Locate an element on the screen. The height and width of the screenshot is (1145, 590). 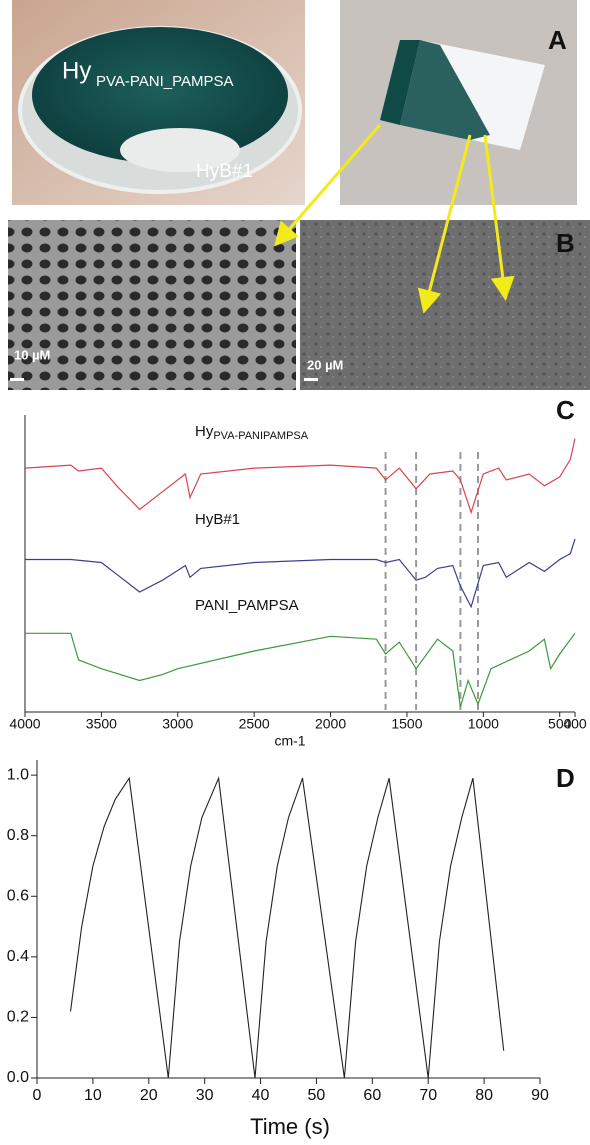
photo-dish: Hy PVA-PANI_PAMPSA HyB#1 is located at coordinates (158, 102).